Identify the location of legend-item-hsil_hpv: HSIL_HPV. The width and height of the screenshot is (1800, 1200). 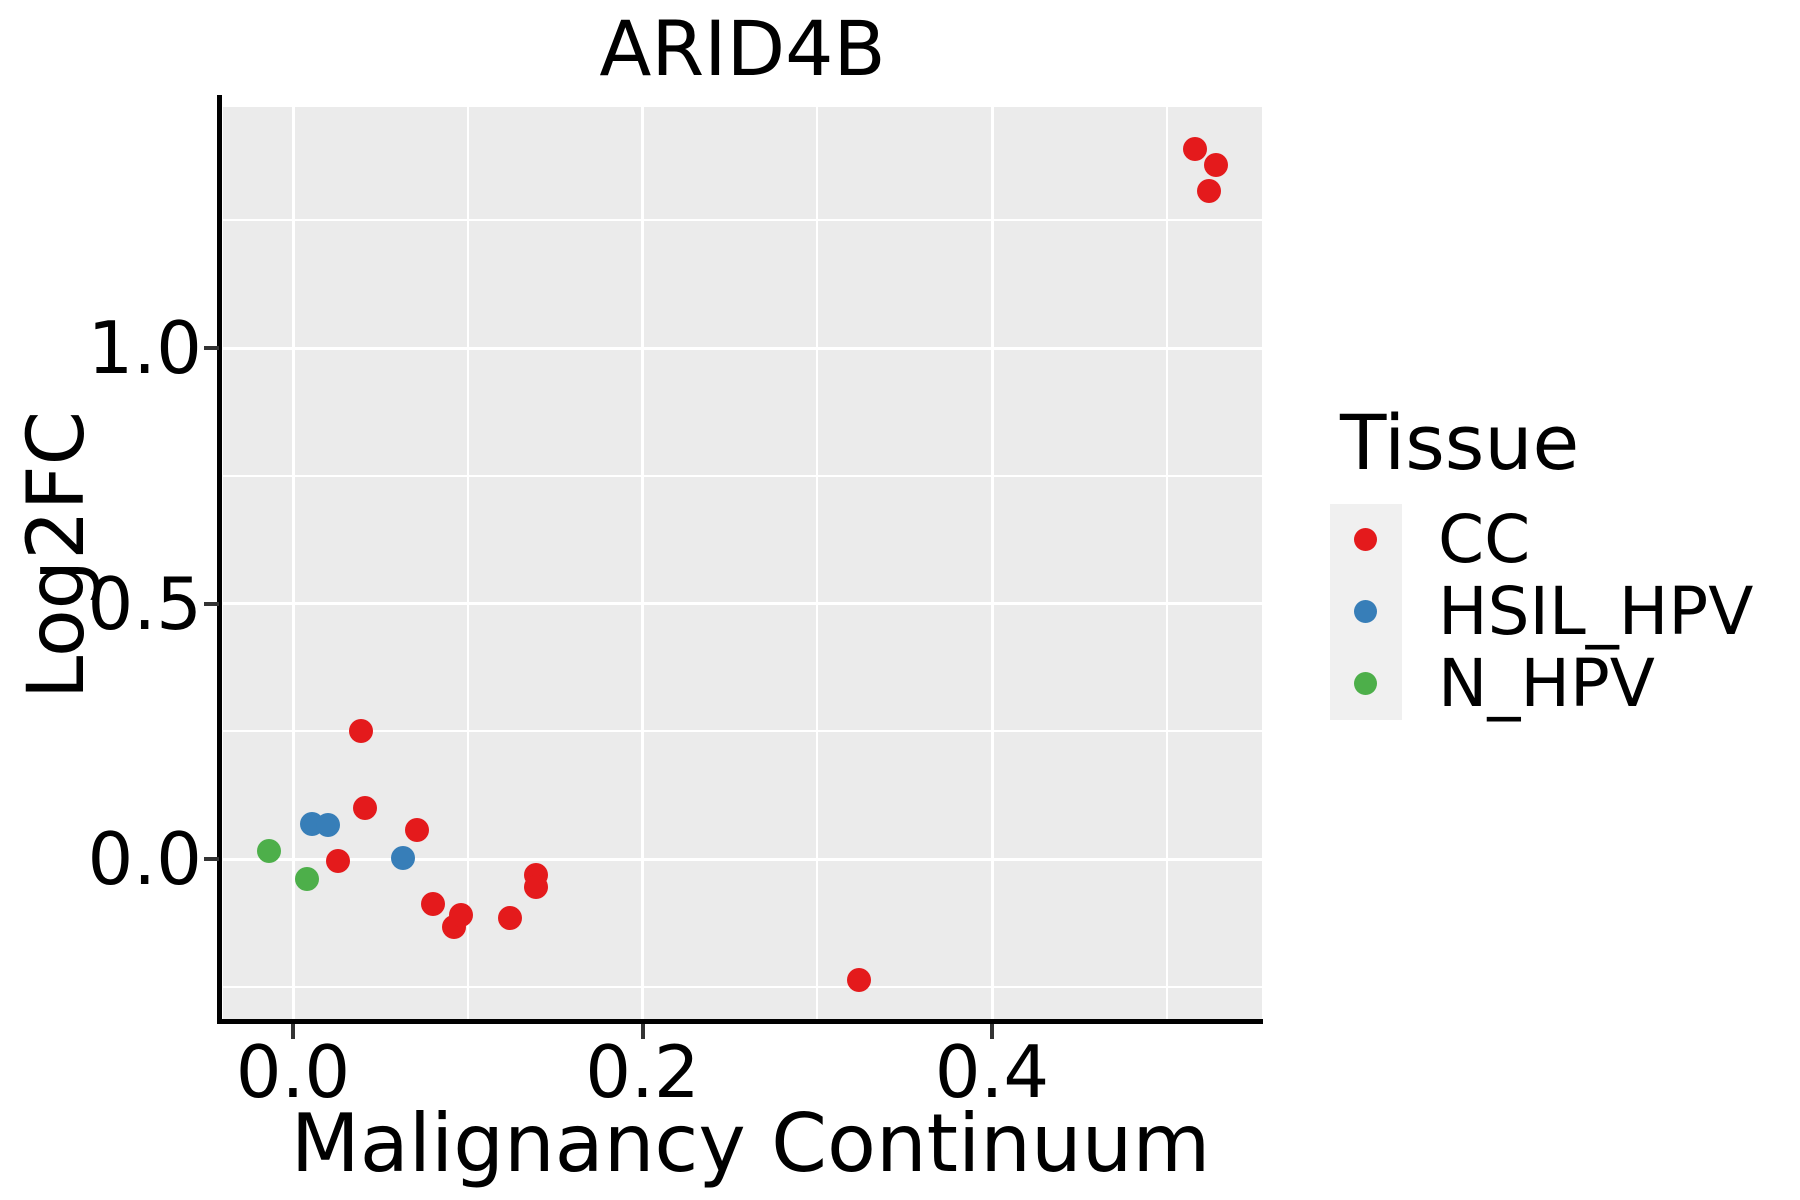
(1541, 612).